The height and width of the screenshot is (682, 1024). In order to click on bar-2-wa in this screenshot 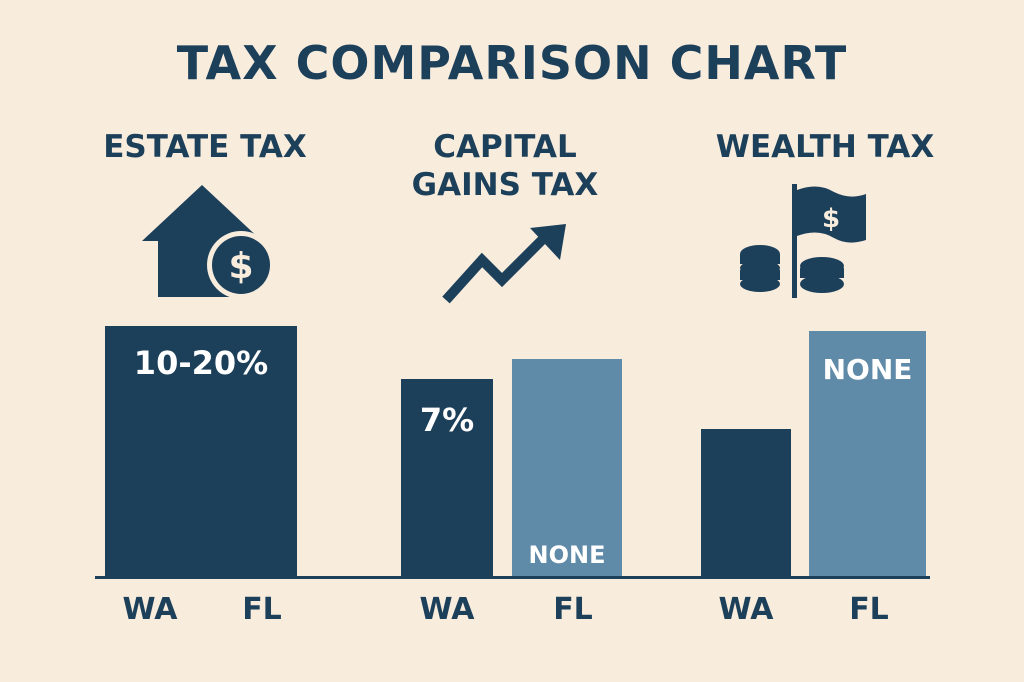, I will do `click(746, 502)`.